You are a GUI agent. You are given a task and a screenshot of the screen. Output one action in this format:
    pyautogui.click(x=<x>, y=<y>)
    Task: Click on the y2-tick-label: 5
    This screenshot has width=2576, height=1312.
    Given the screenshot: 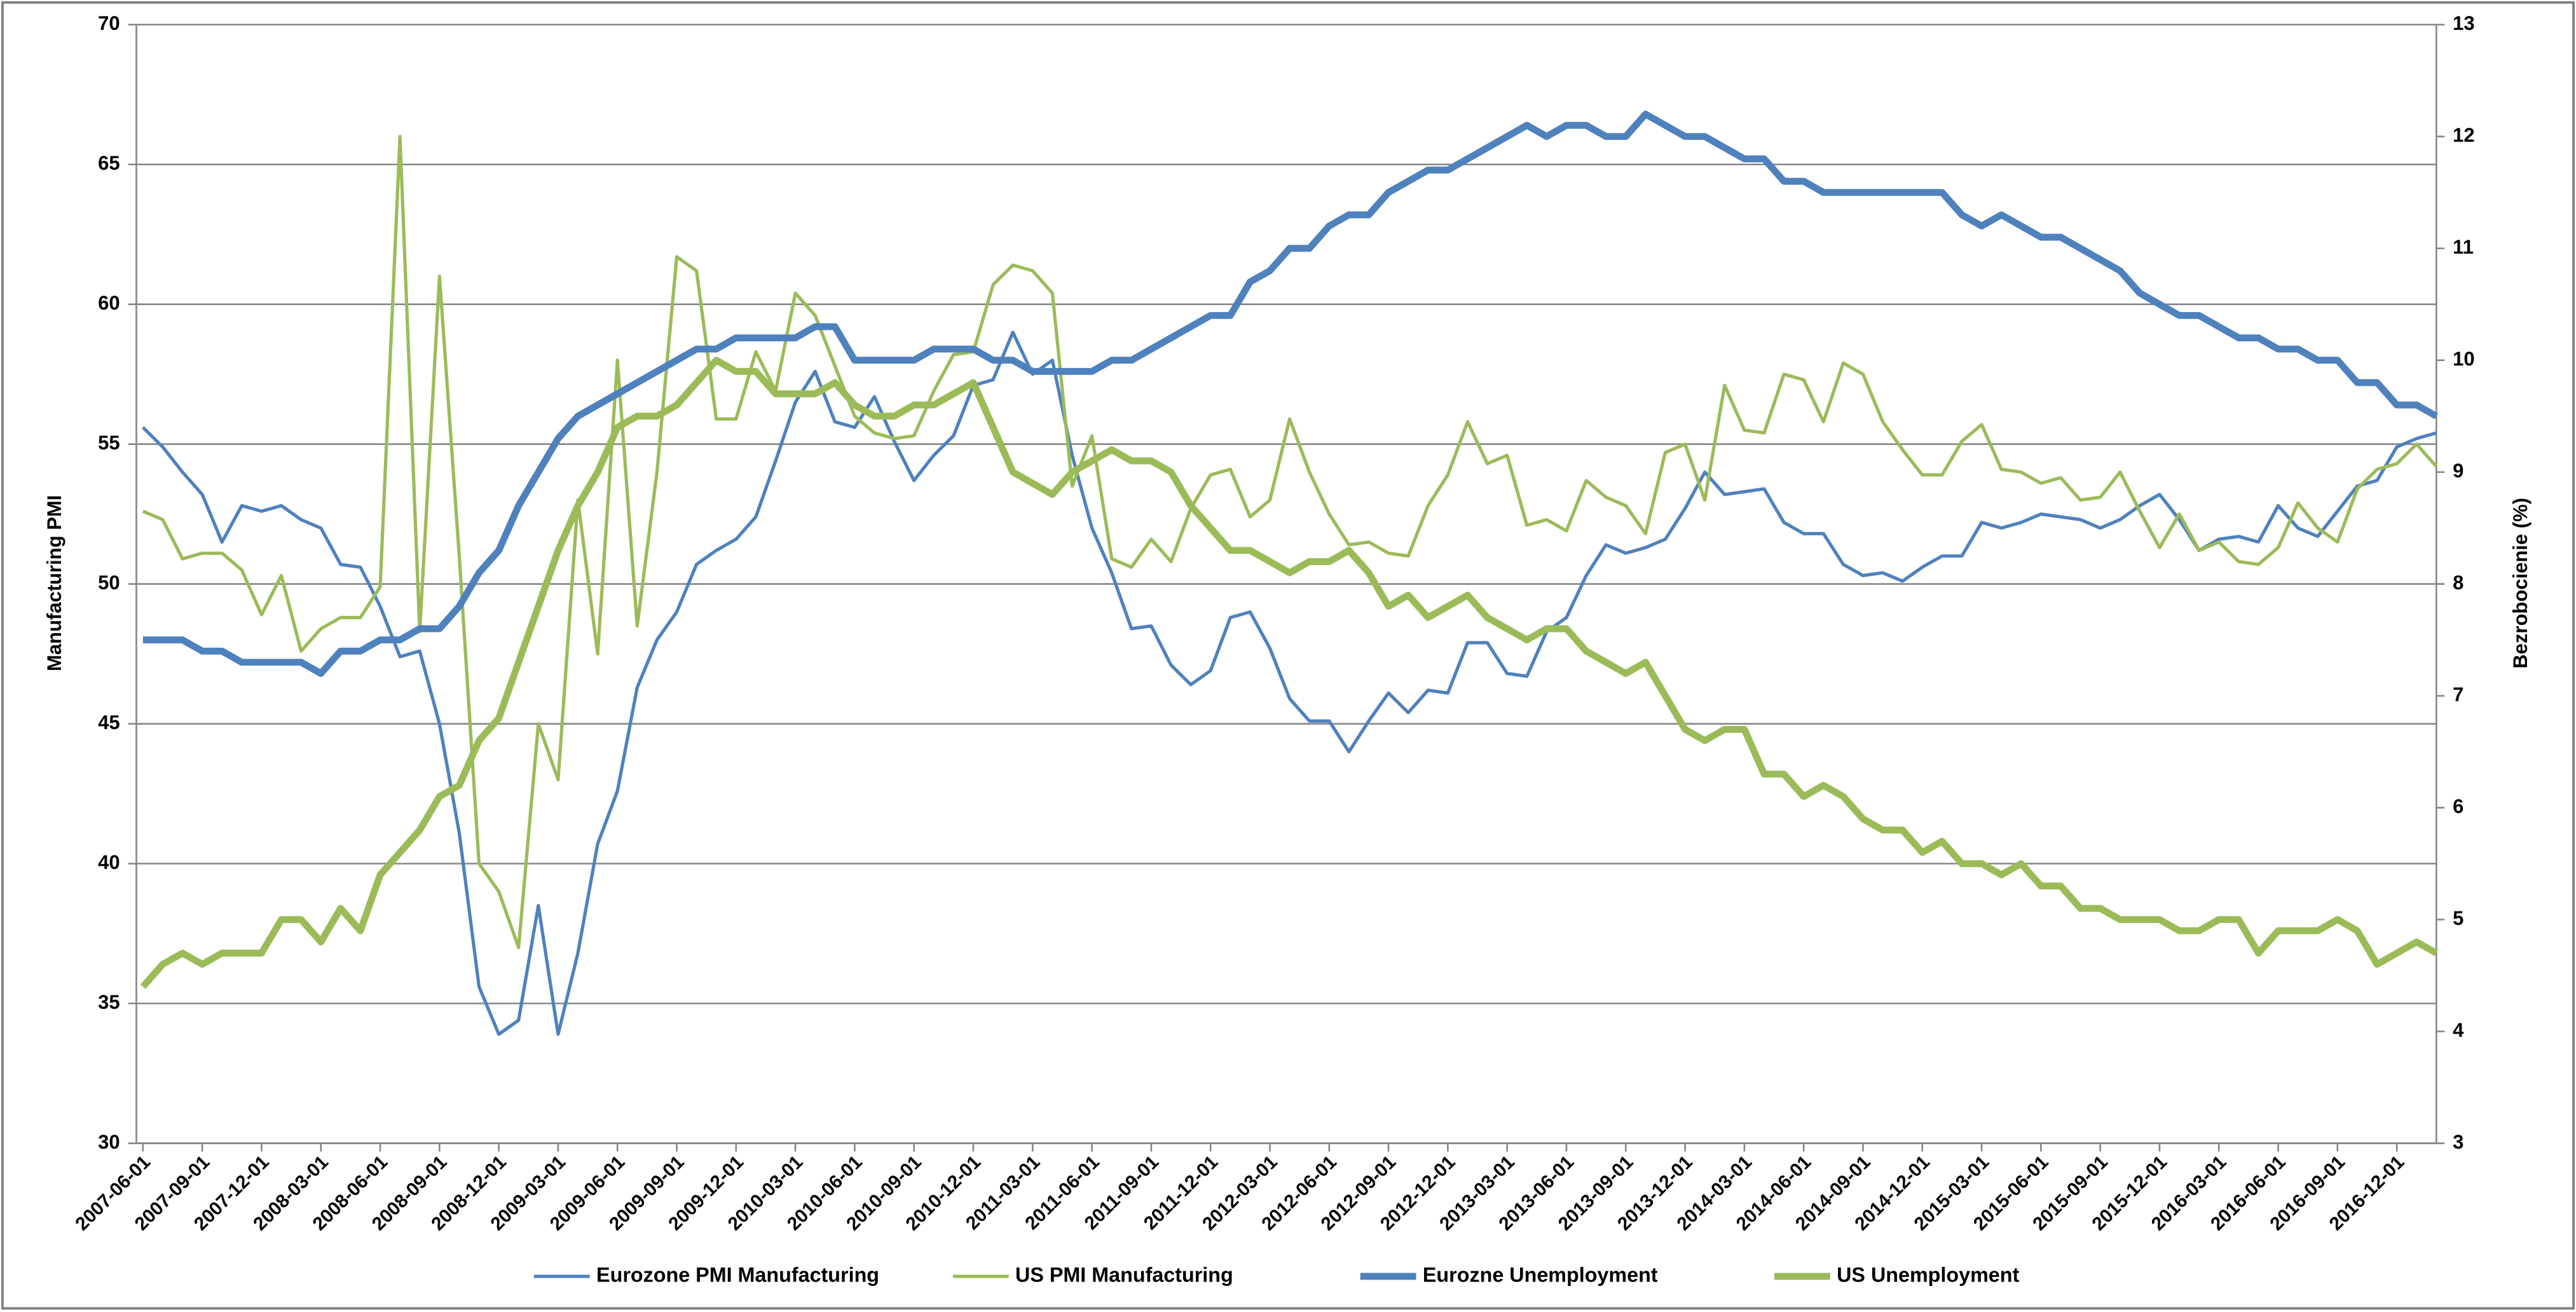 What is the action you would take?
    pyautogui.click(x=2458, y=918)
    